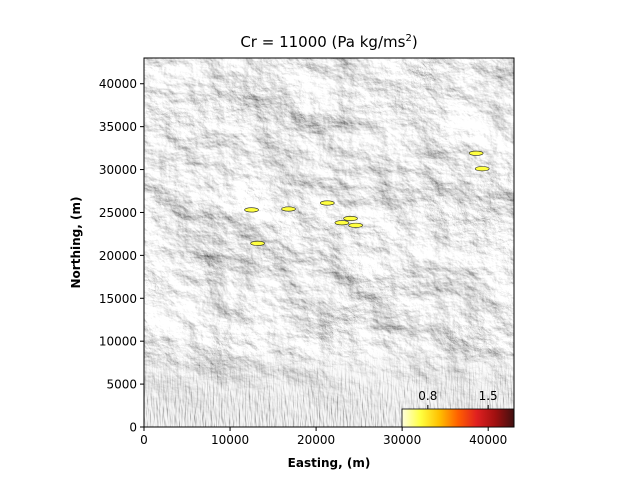 Image resolution: width=640 pixels, height=480 pixels. What do you see at coordinates (118, 299) in the screenshot?
I see `y-tick-label: 15000` at bounding box center [118, 299].